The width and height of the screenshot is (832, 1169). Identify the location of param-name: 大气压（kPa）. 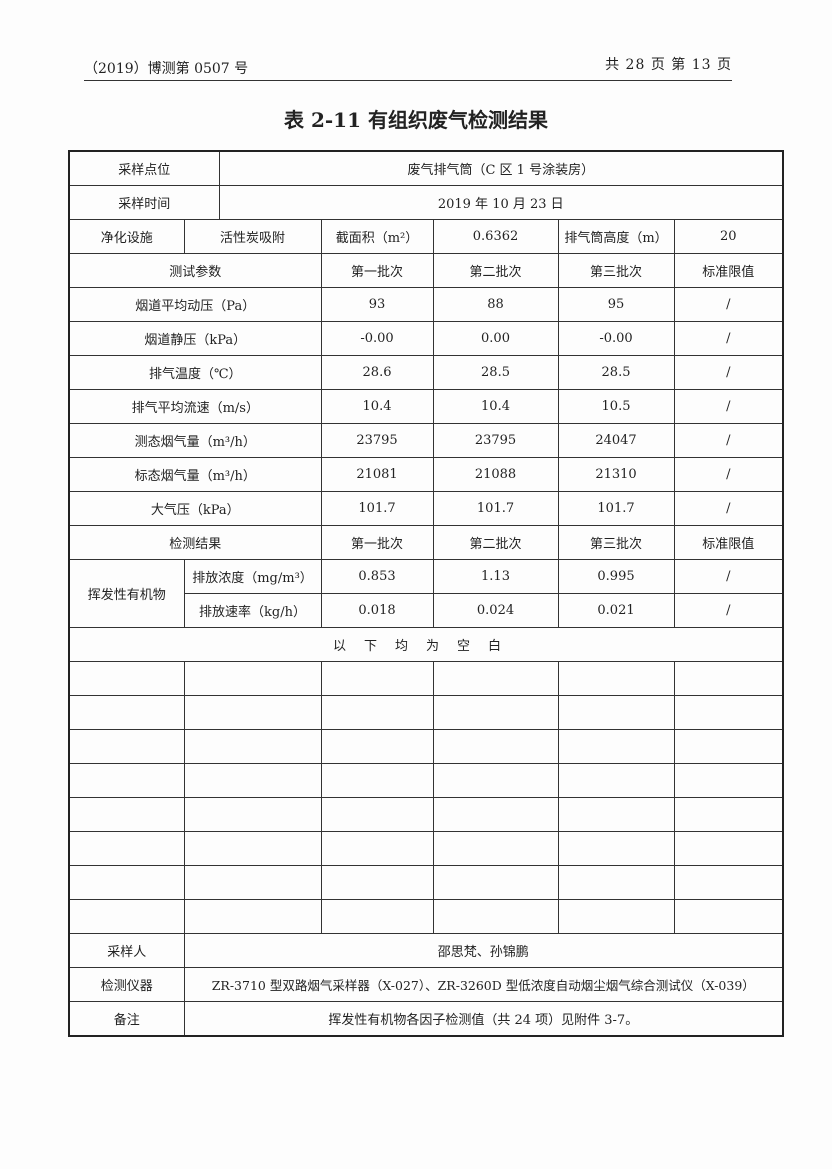
(195, 508).